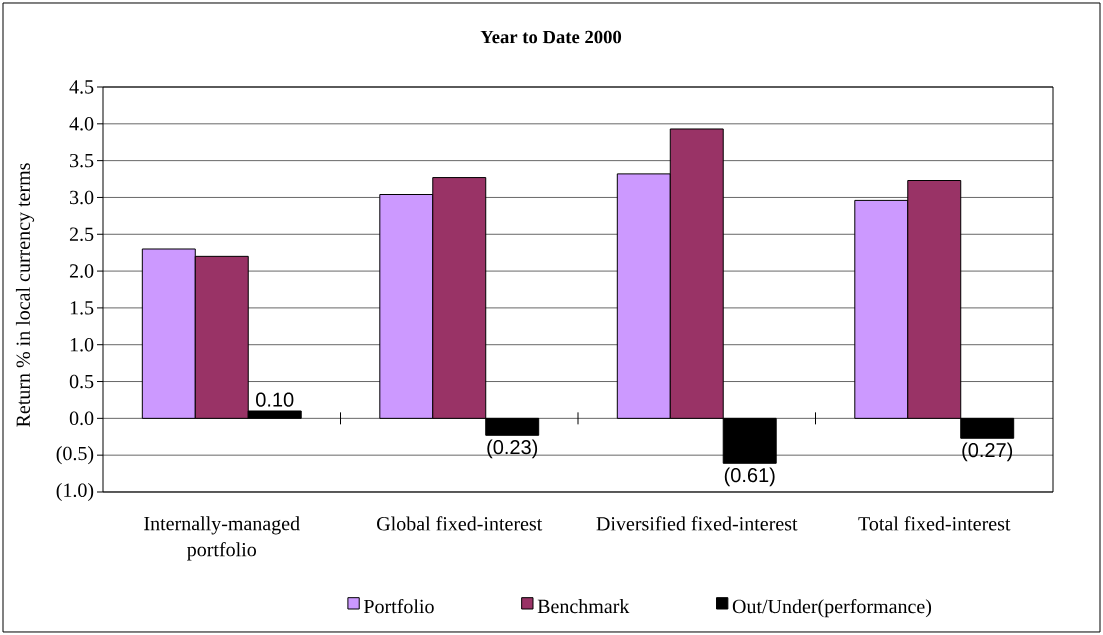  What do you see at coordinates (81, 124) in the screenshot?
I see `y-tick-label: 4.0` at bounding box center [81, 124].